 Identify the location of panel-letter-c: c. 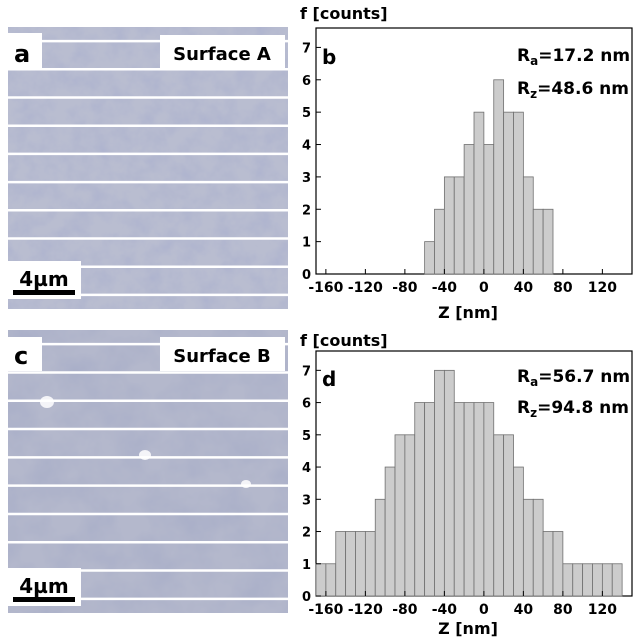
(21, 356).